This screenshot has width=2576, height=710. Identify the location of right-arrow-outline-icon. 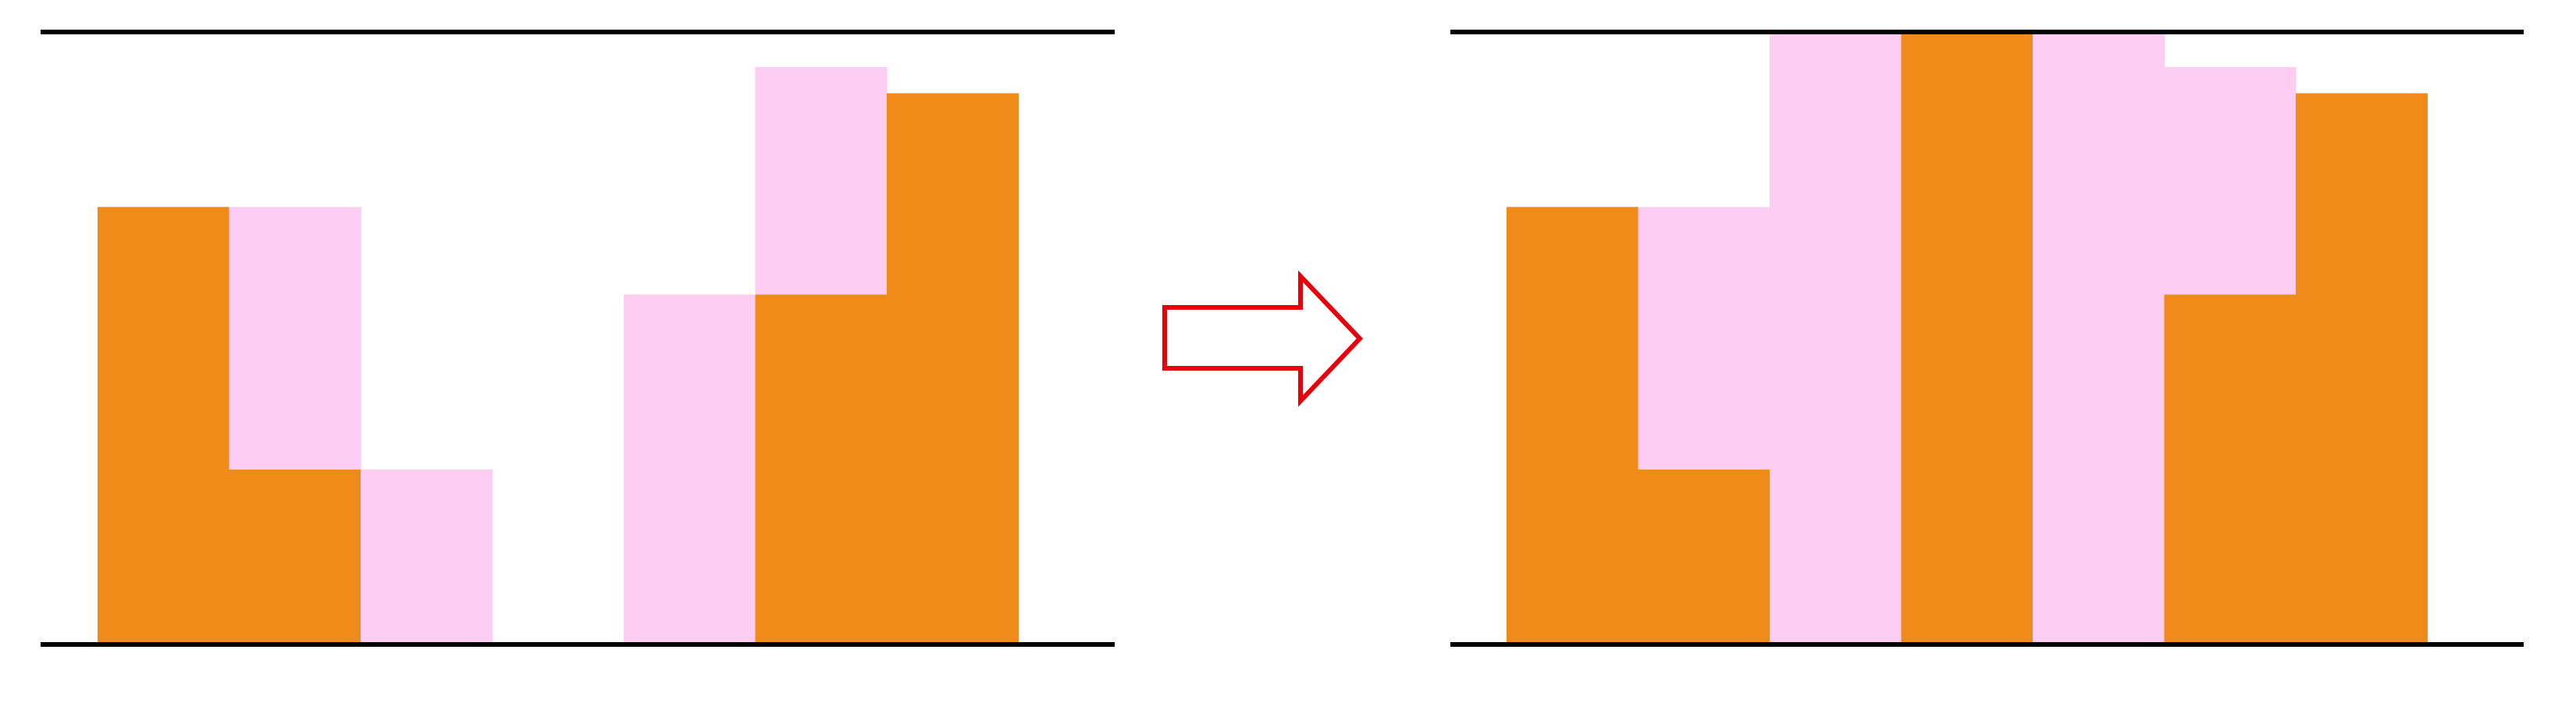
(1263, 339).